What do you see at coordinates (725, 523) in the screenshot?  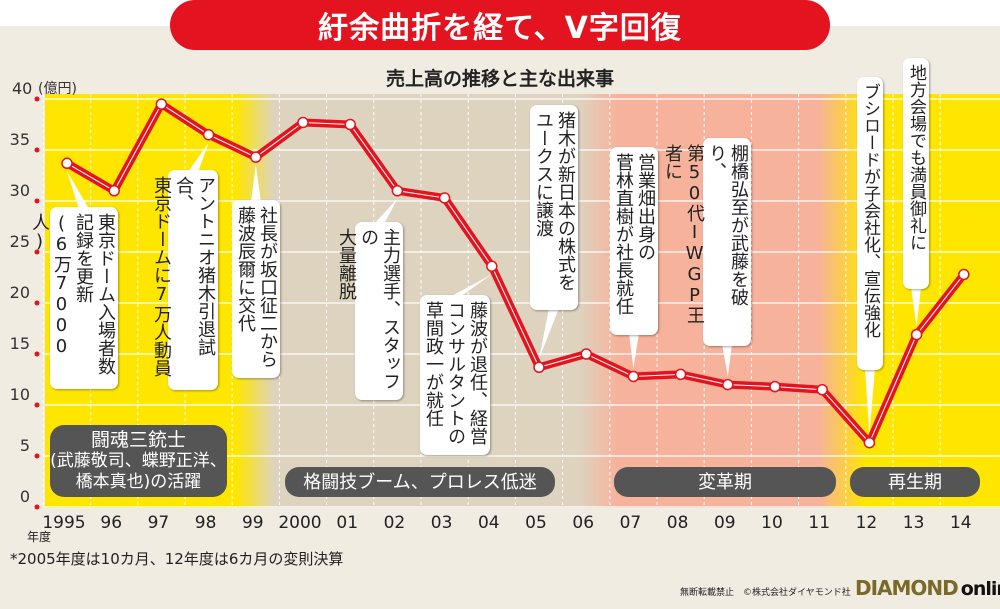 I see `x-tick-label: 09` at bounding box center [725, 523].